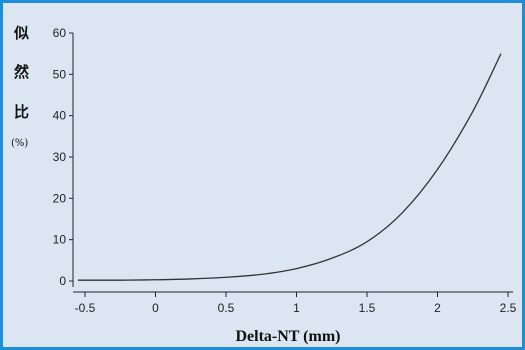  I want to click on y-tick-label: 30, so click(60, 157).